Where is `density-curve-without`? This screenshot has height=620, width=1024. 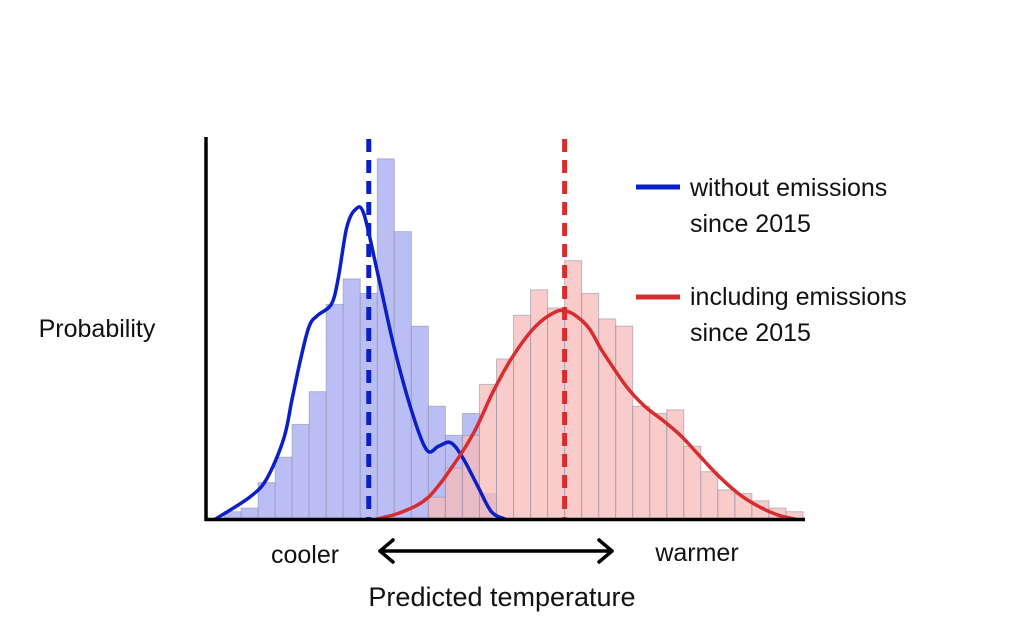 density-curve-without is located at coordinates (360, 363).